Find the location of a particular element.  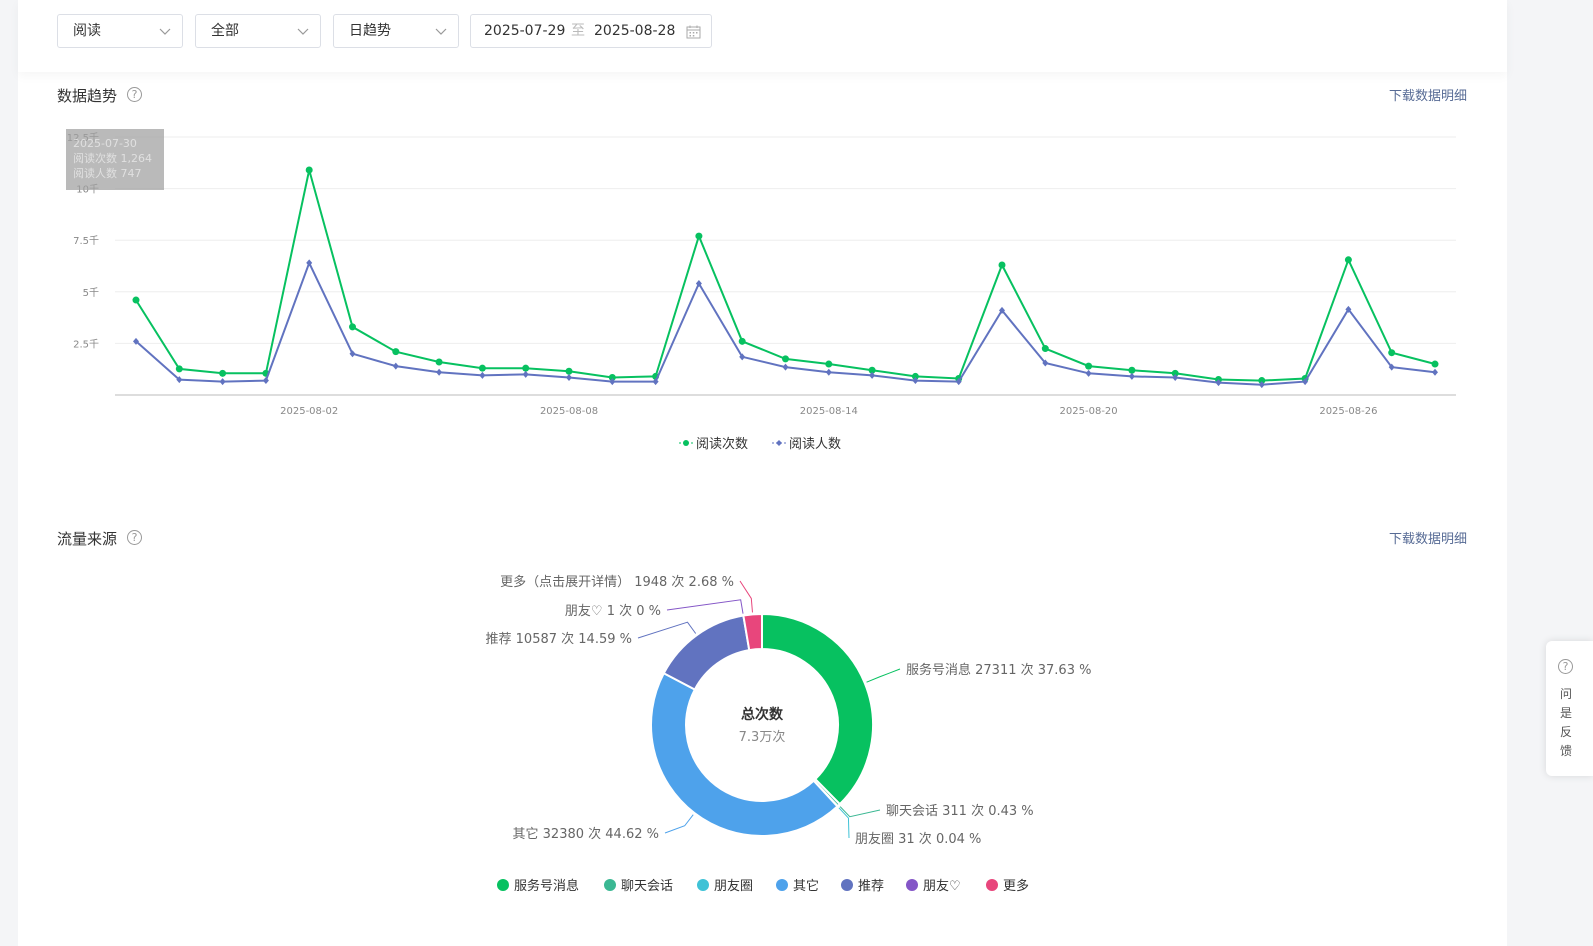

legend-label: 服务号消息 is located at coordinates (546, 886).